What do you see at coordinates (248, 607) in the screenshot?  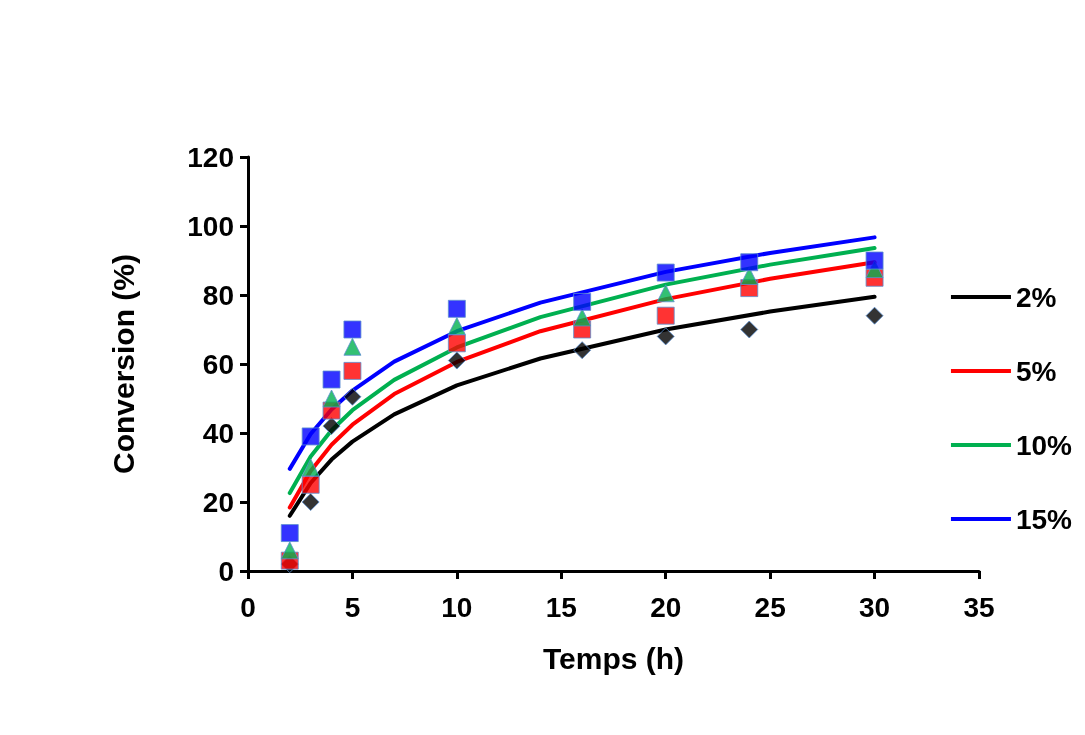 I see `x-tick-label: 0` at bounding box center [248, 607].